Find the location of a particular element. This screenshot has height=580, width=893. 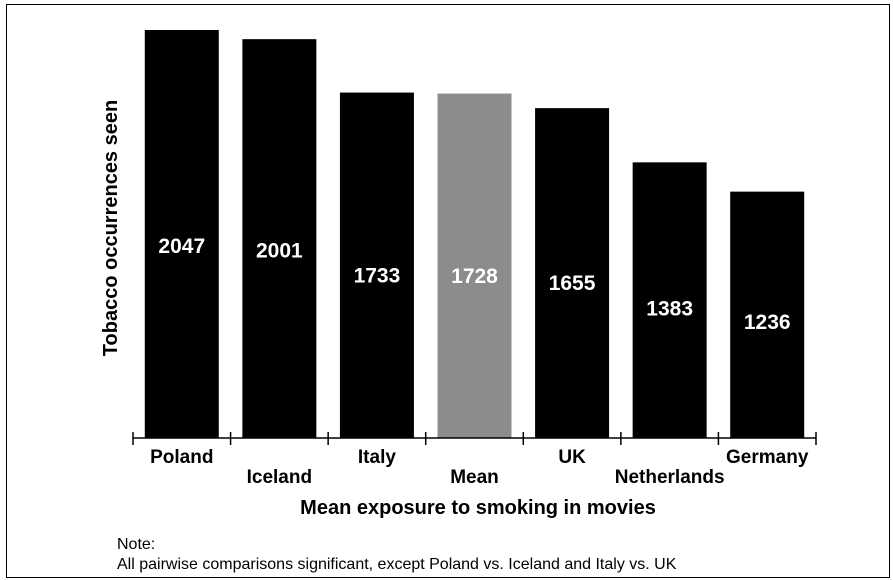

bar-uk is located at coordinates (572, 273).